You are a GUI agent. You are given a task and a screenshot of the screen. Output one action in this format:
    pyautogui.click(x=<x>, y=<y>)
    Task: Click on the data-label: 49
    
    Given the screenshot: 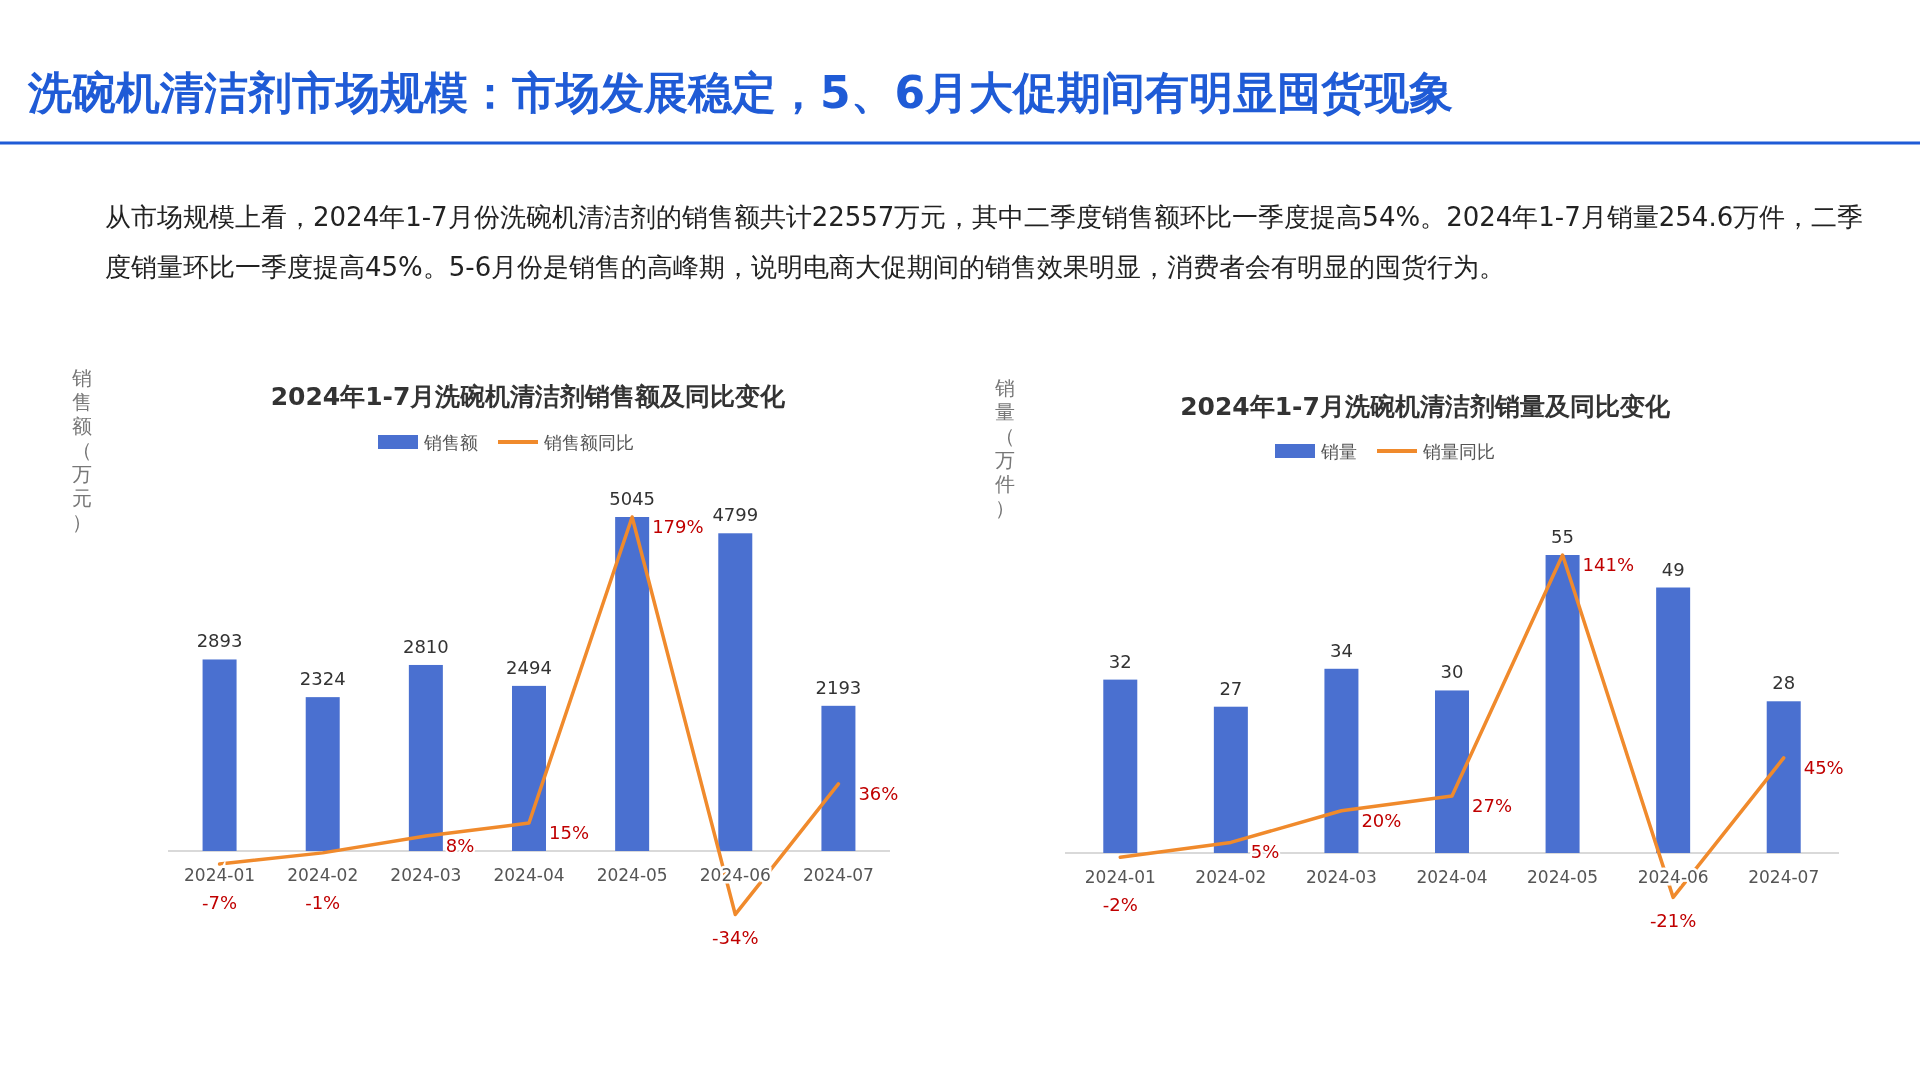 What is the action you would take?
    pyautogui.click(x=1673, y=569)
    